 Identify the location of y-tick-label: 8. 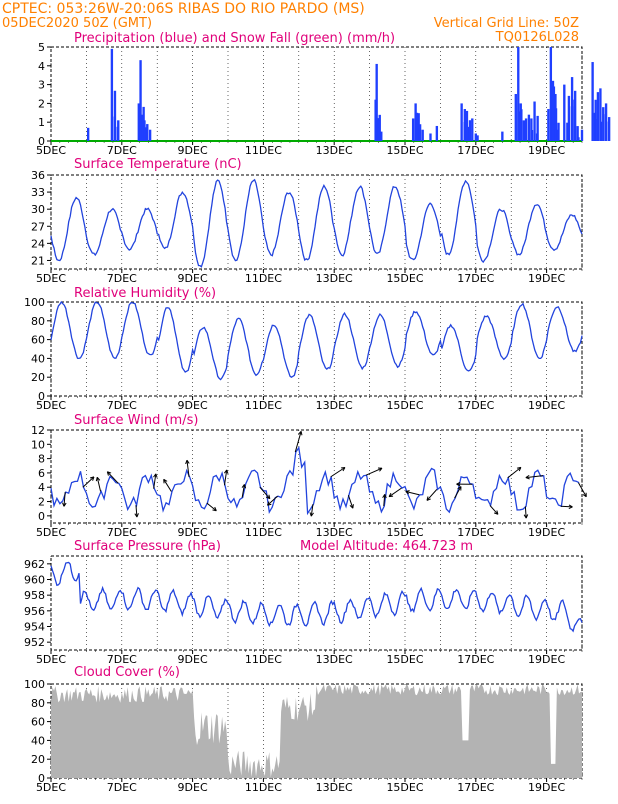
(41, 459).